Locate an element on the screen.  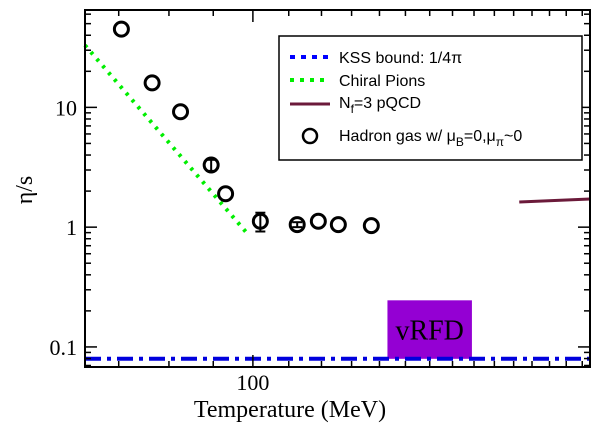
legend-pqcd-rest: =3 pQCD is located at coordinates (387, 103).